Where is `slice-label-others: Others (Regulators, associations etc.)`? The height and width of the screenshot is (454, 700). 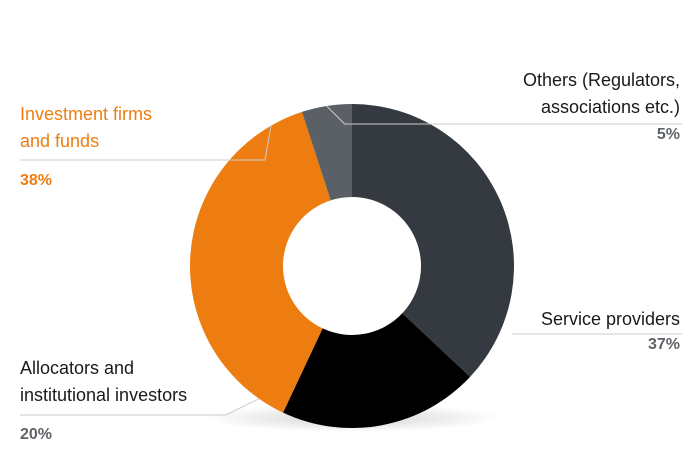 slice-label-others: Others (Regulators, associations etc.) is located at coordinates (601, 93).